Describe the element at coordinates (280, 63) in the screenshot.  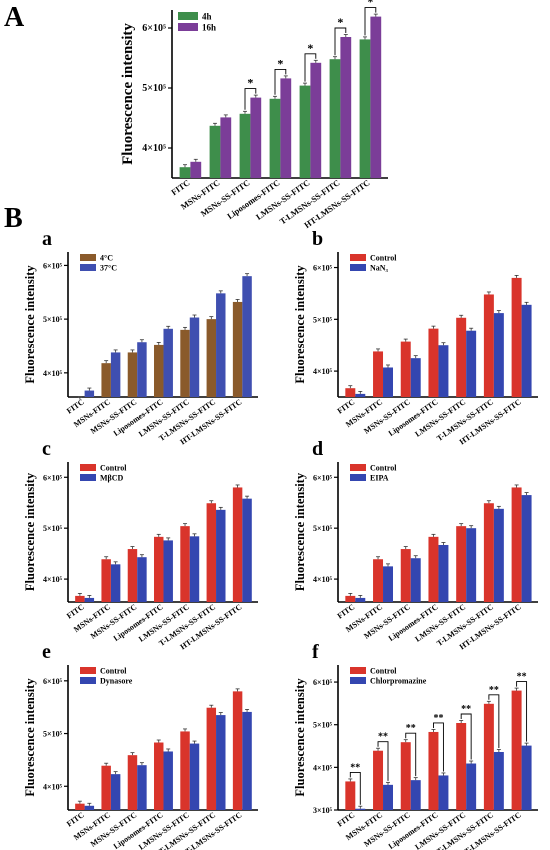
I see `significance-label: *` at that location.